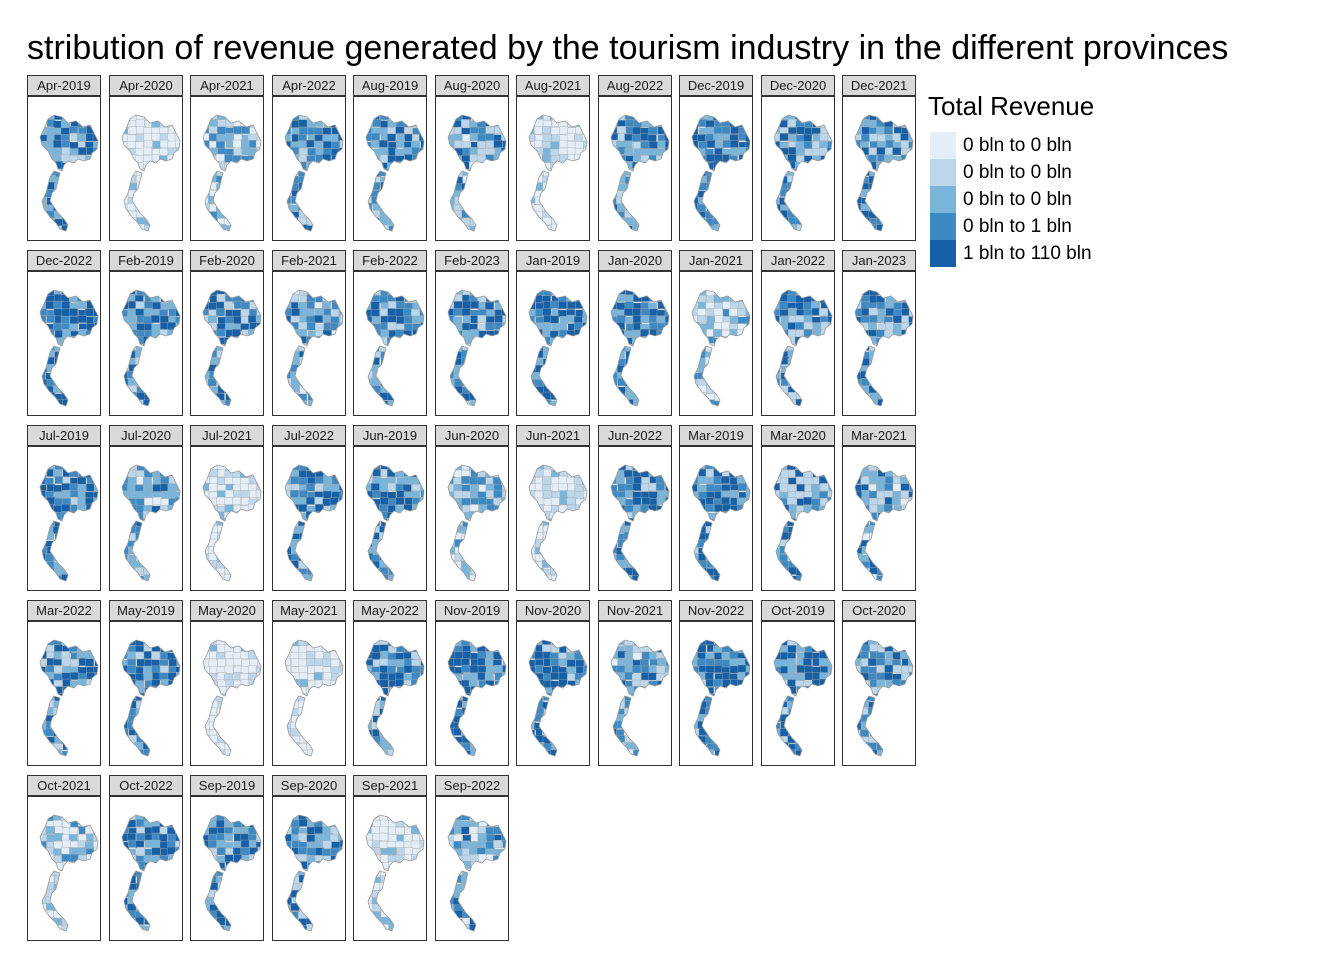  What do you see at coordinates (146, 435) in the screenshot?
I see `facet-strip-label: Jul-2020` at bounding box center [146, 435].